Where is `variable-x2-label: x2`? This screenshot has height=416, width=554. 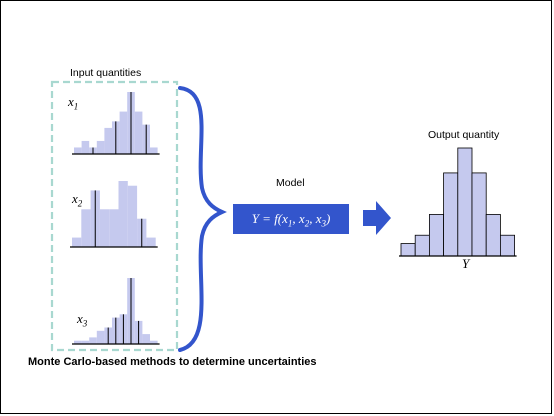
variable-x2-label: x2 is located at coordinates (77, 200).